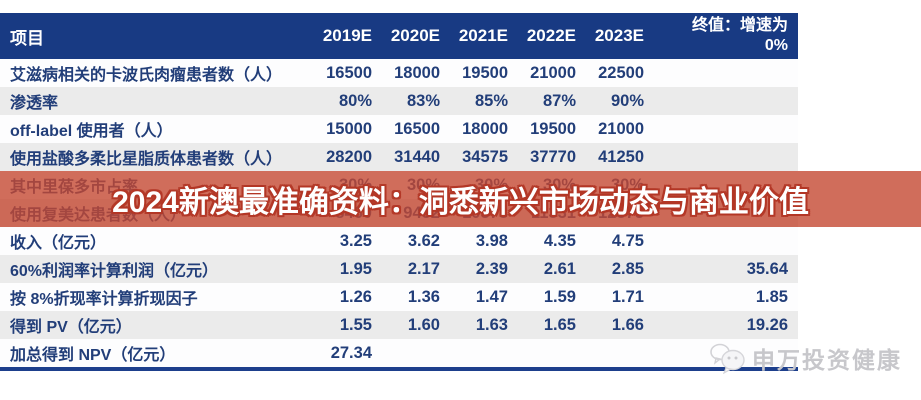  I want to click on table-row: 加总得到 NPV（亿元） 27.34, so click(399, 353).